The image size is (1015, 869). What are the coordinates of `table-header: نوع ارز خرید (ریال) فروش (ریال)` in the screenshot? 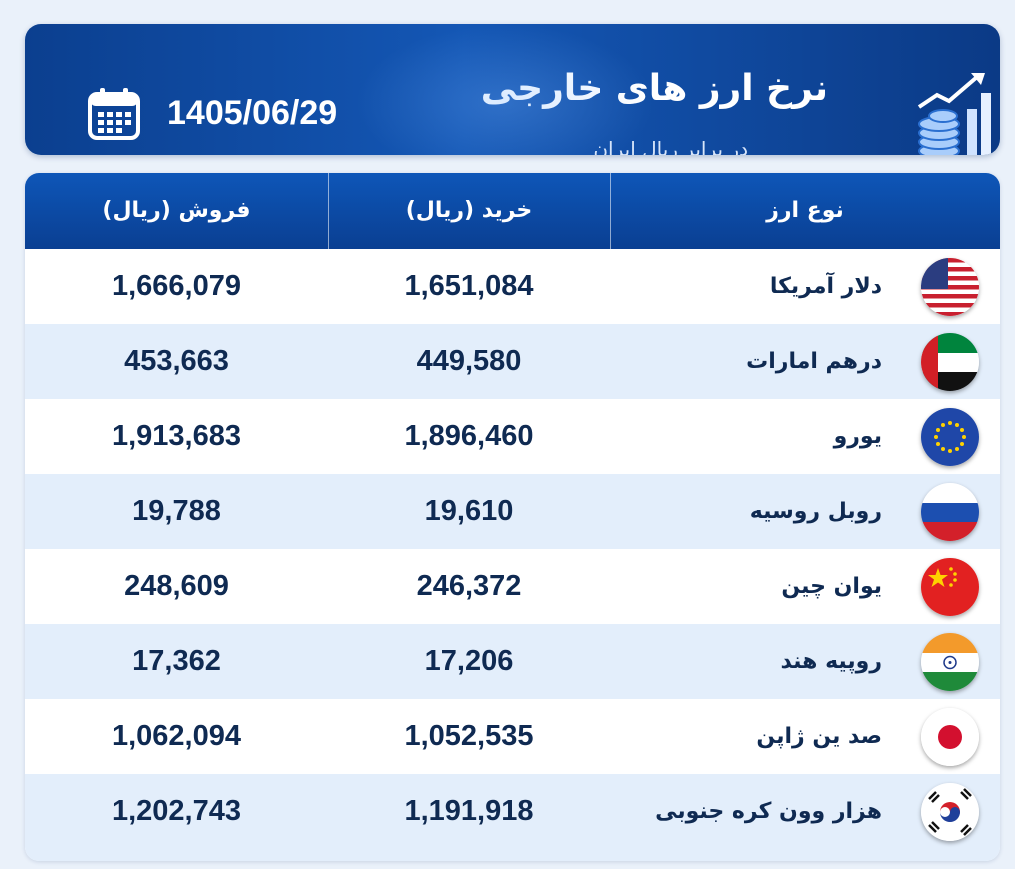 It's located at (512, 211).